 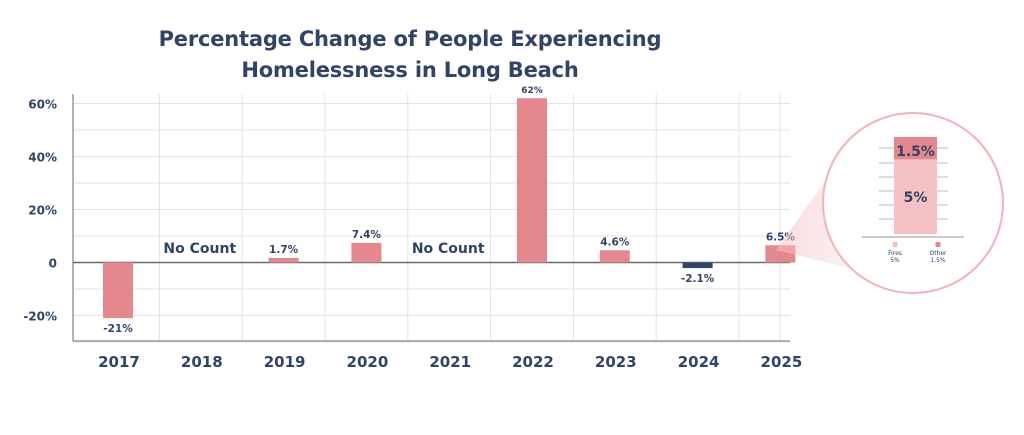 What do you see at coordinates (410, 70) in the screenshot?
I see `chart-title-line-2: Homelessness in Long Beach` at bounding box center [410, 70].